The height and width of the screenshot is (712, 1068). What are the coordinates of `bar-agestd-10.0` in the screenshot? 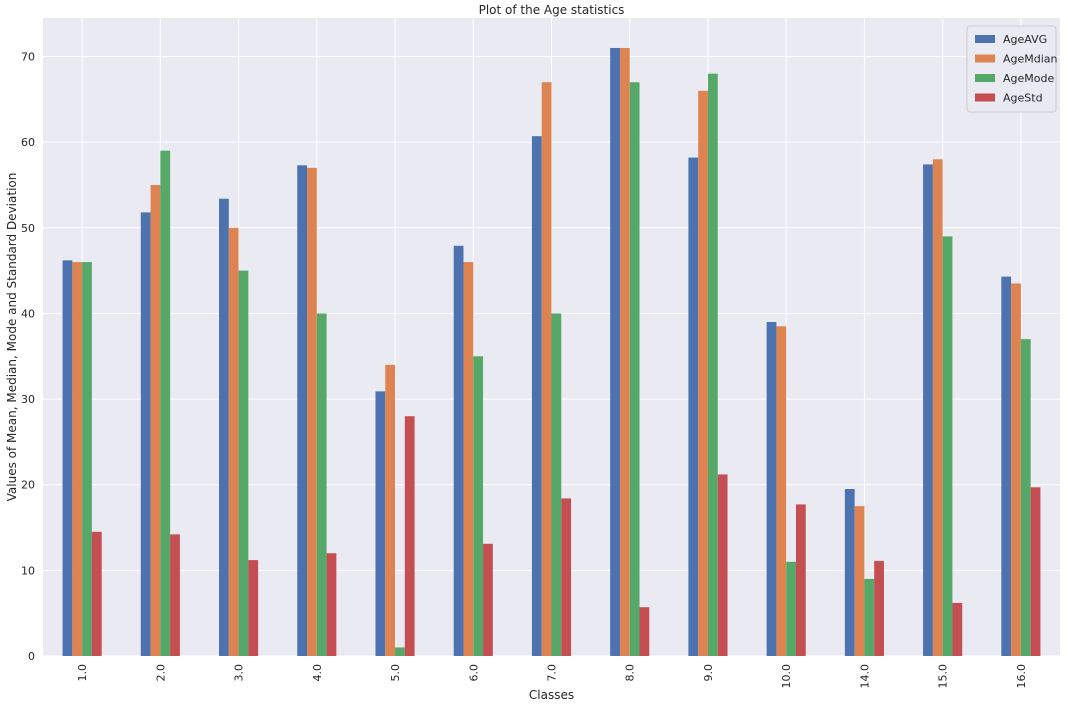 It's located at (800, 580).